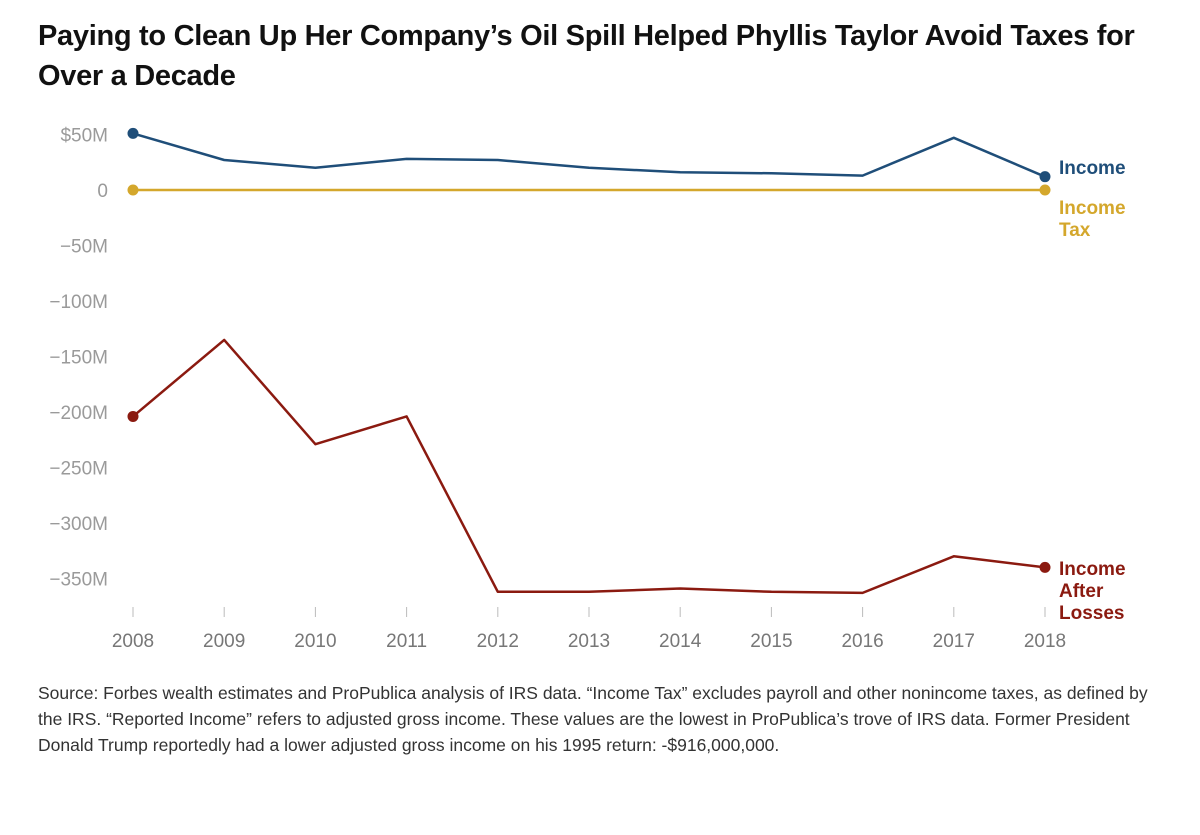 The width and height of the screenshot is (1200, 835). Describe the element at coordinates (315, 641) in the screenshot. I see `x-tick-label: 2010` at that location.